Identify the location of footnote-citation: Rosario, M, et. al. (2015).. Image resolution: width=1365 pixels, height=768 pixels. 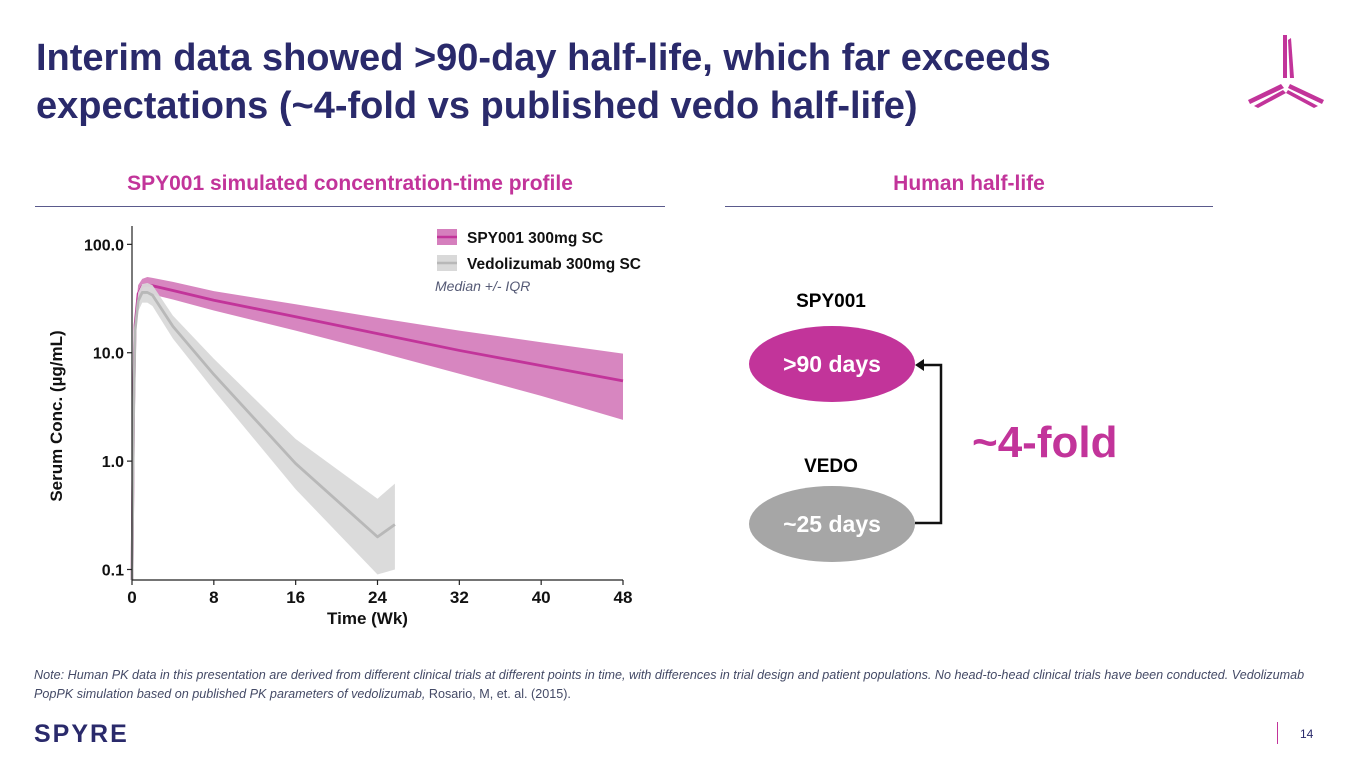
(498, 694).